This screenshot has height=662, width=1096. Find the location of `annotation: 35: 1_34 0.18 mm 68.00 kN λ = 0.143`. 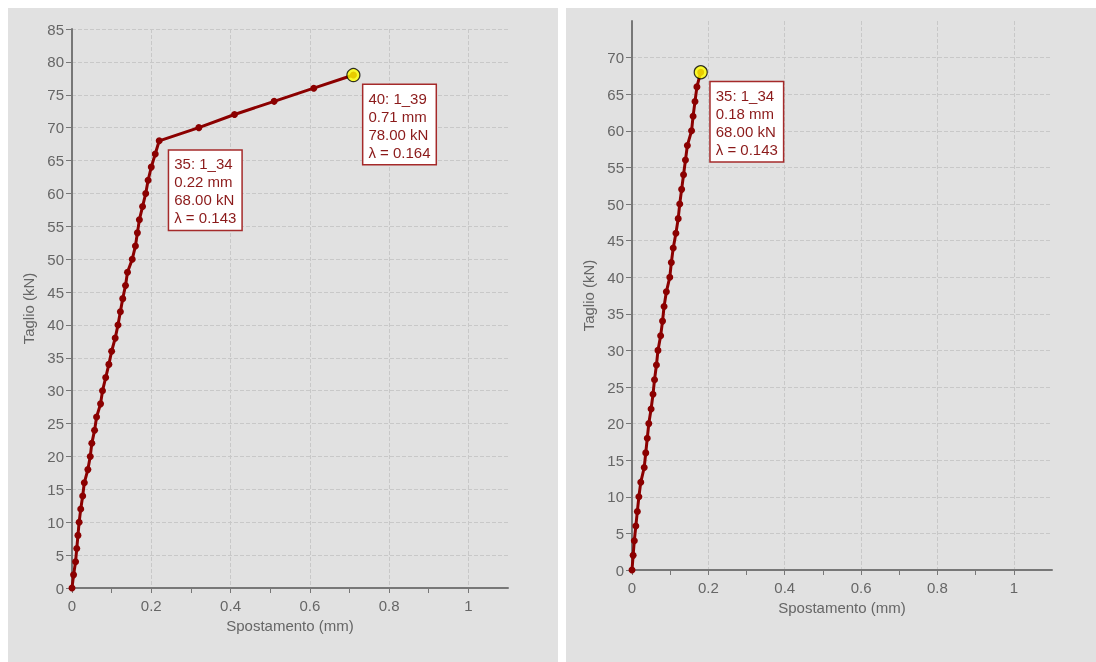

annotation: 35: 1_34 0.18 mm 68.00 kN λ = 0.143 is located at coordinates (746, 122).